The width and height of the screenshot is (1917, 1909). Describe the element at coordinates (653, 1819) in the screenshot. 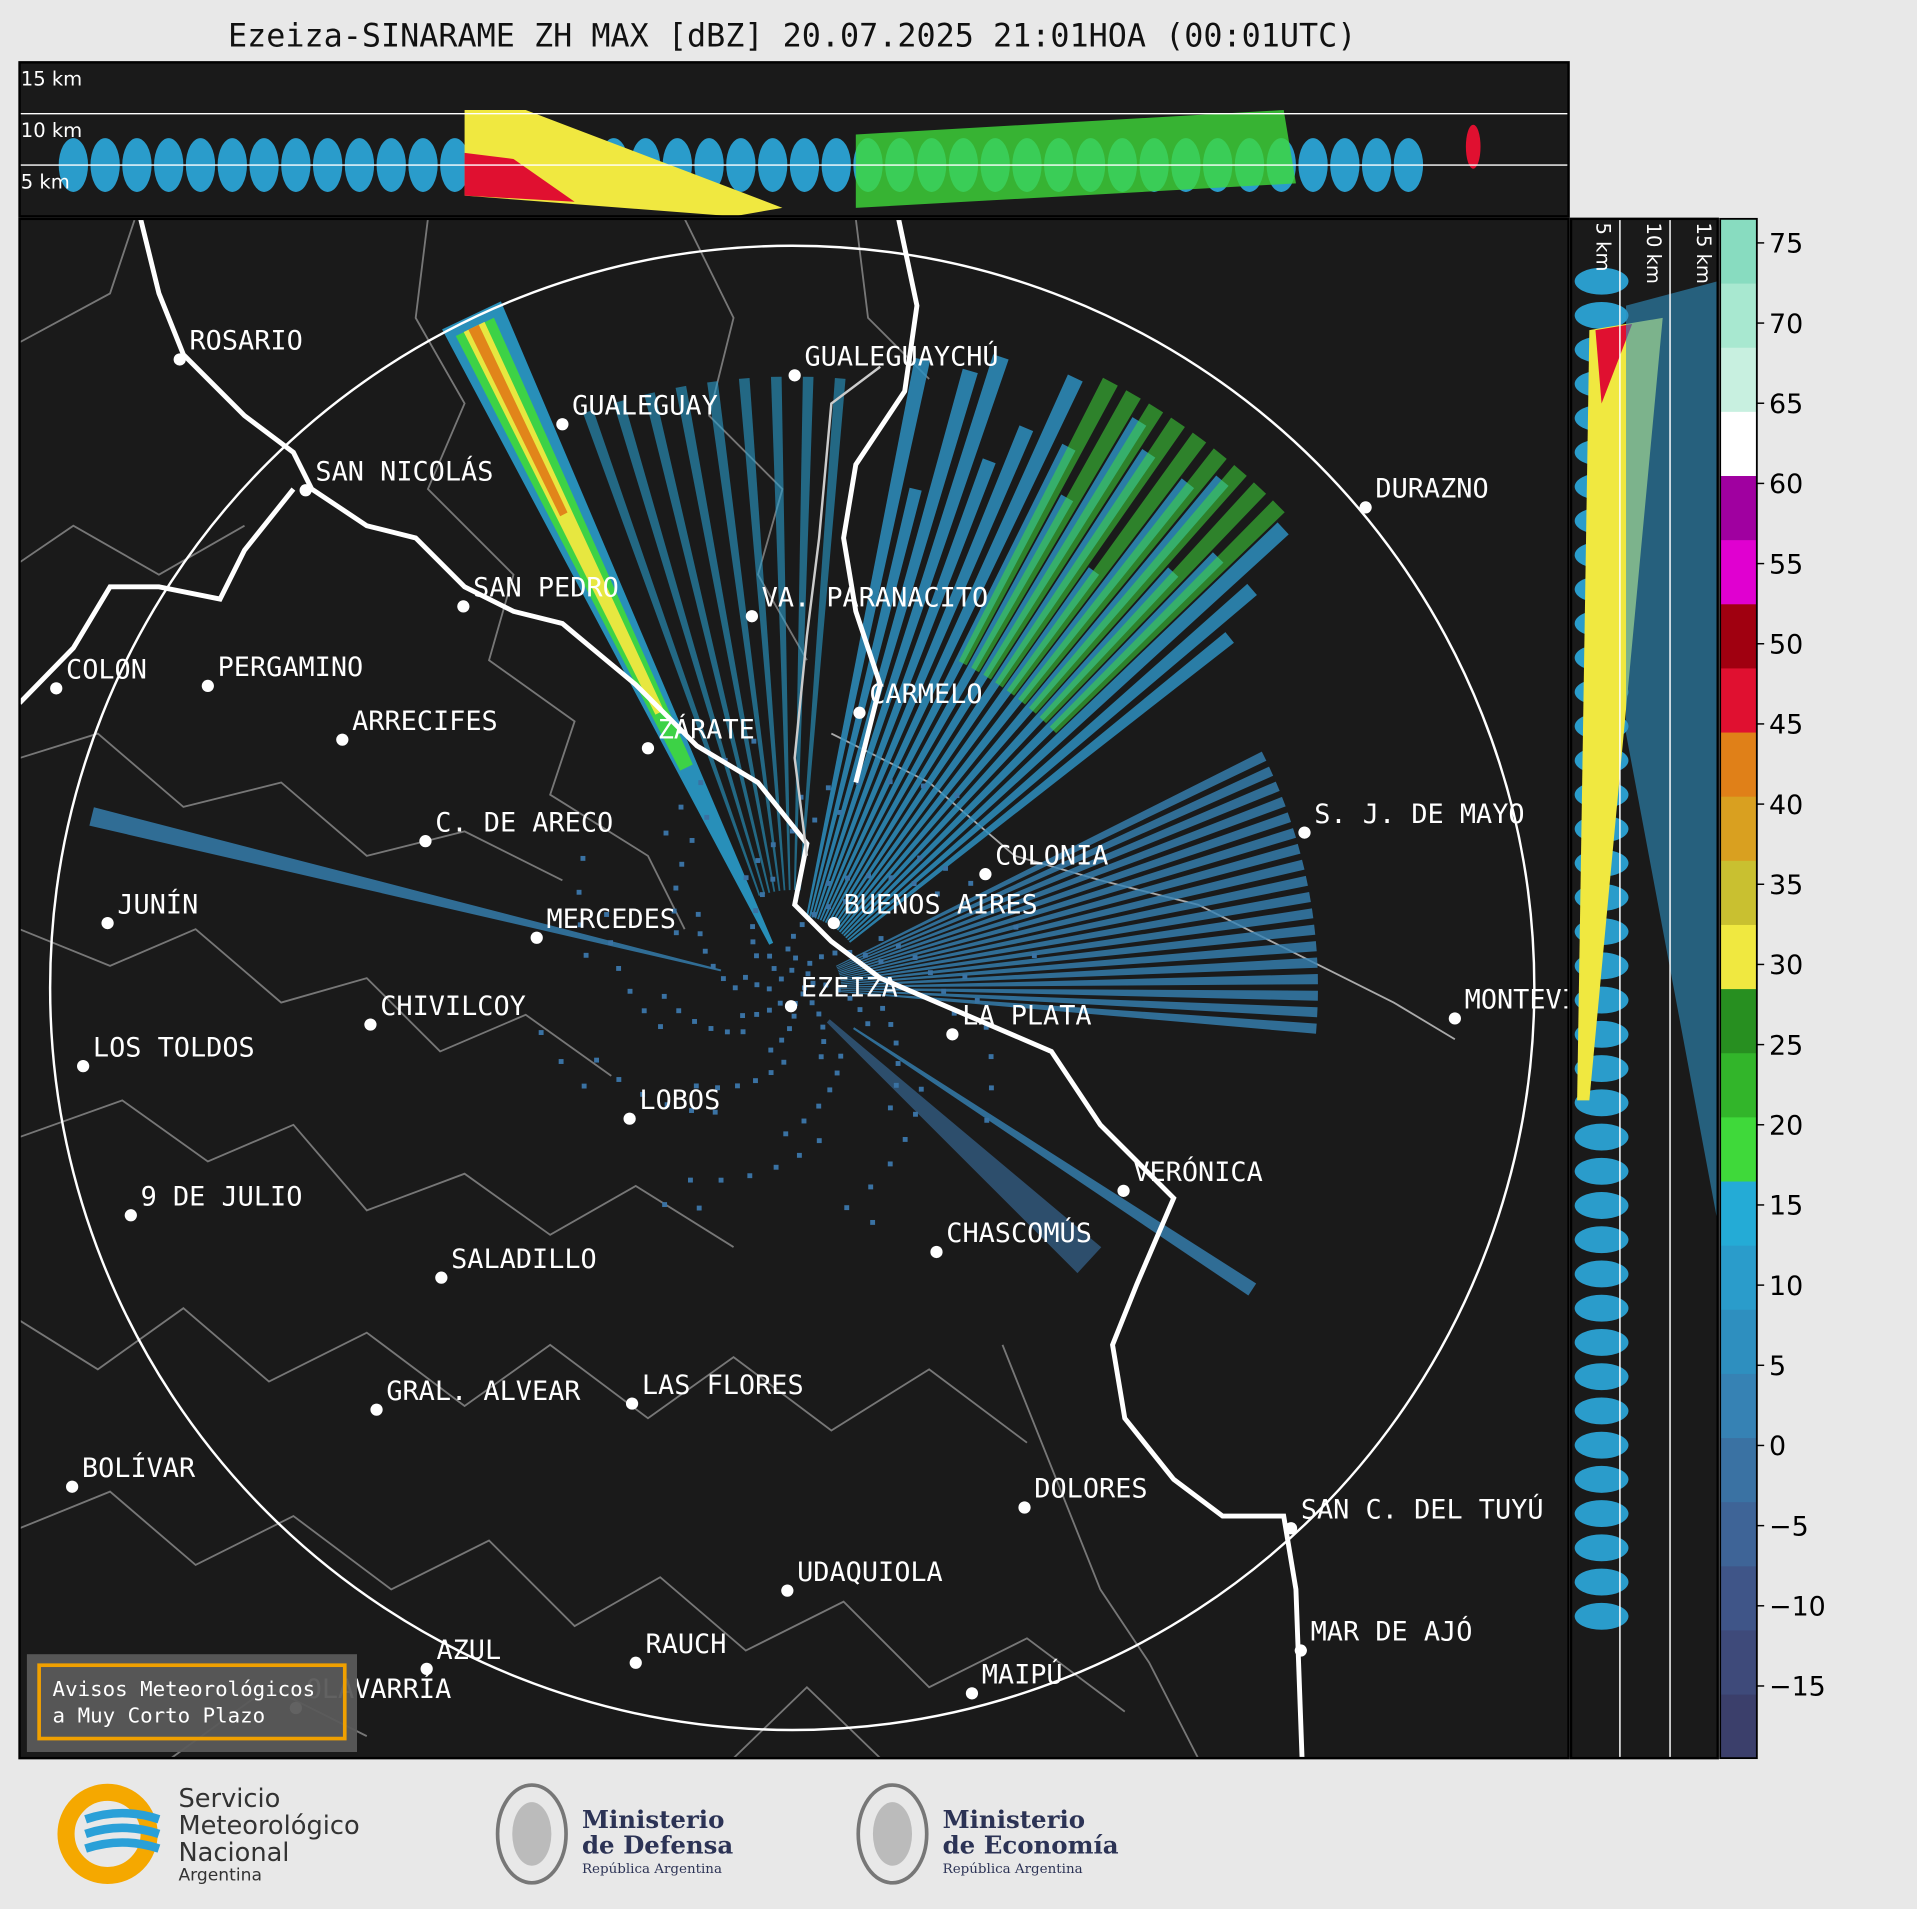

I see `logo-text: Ministerio` at that location.